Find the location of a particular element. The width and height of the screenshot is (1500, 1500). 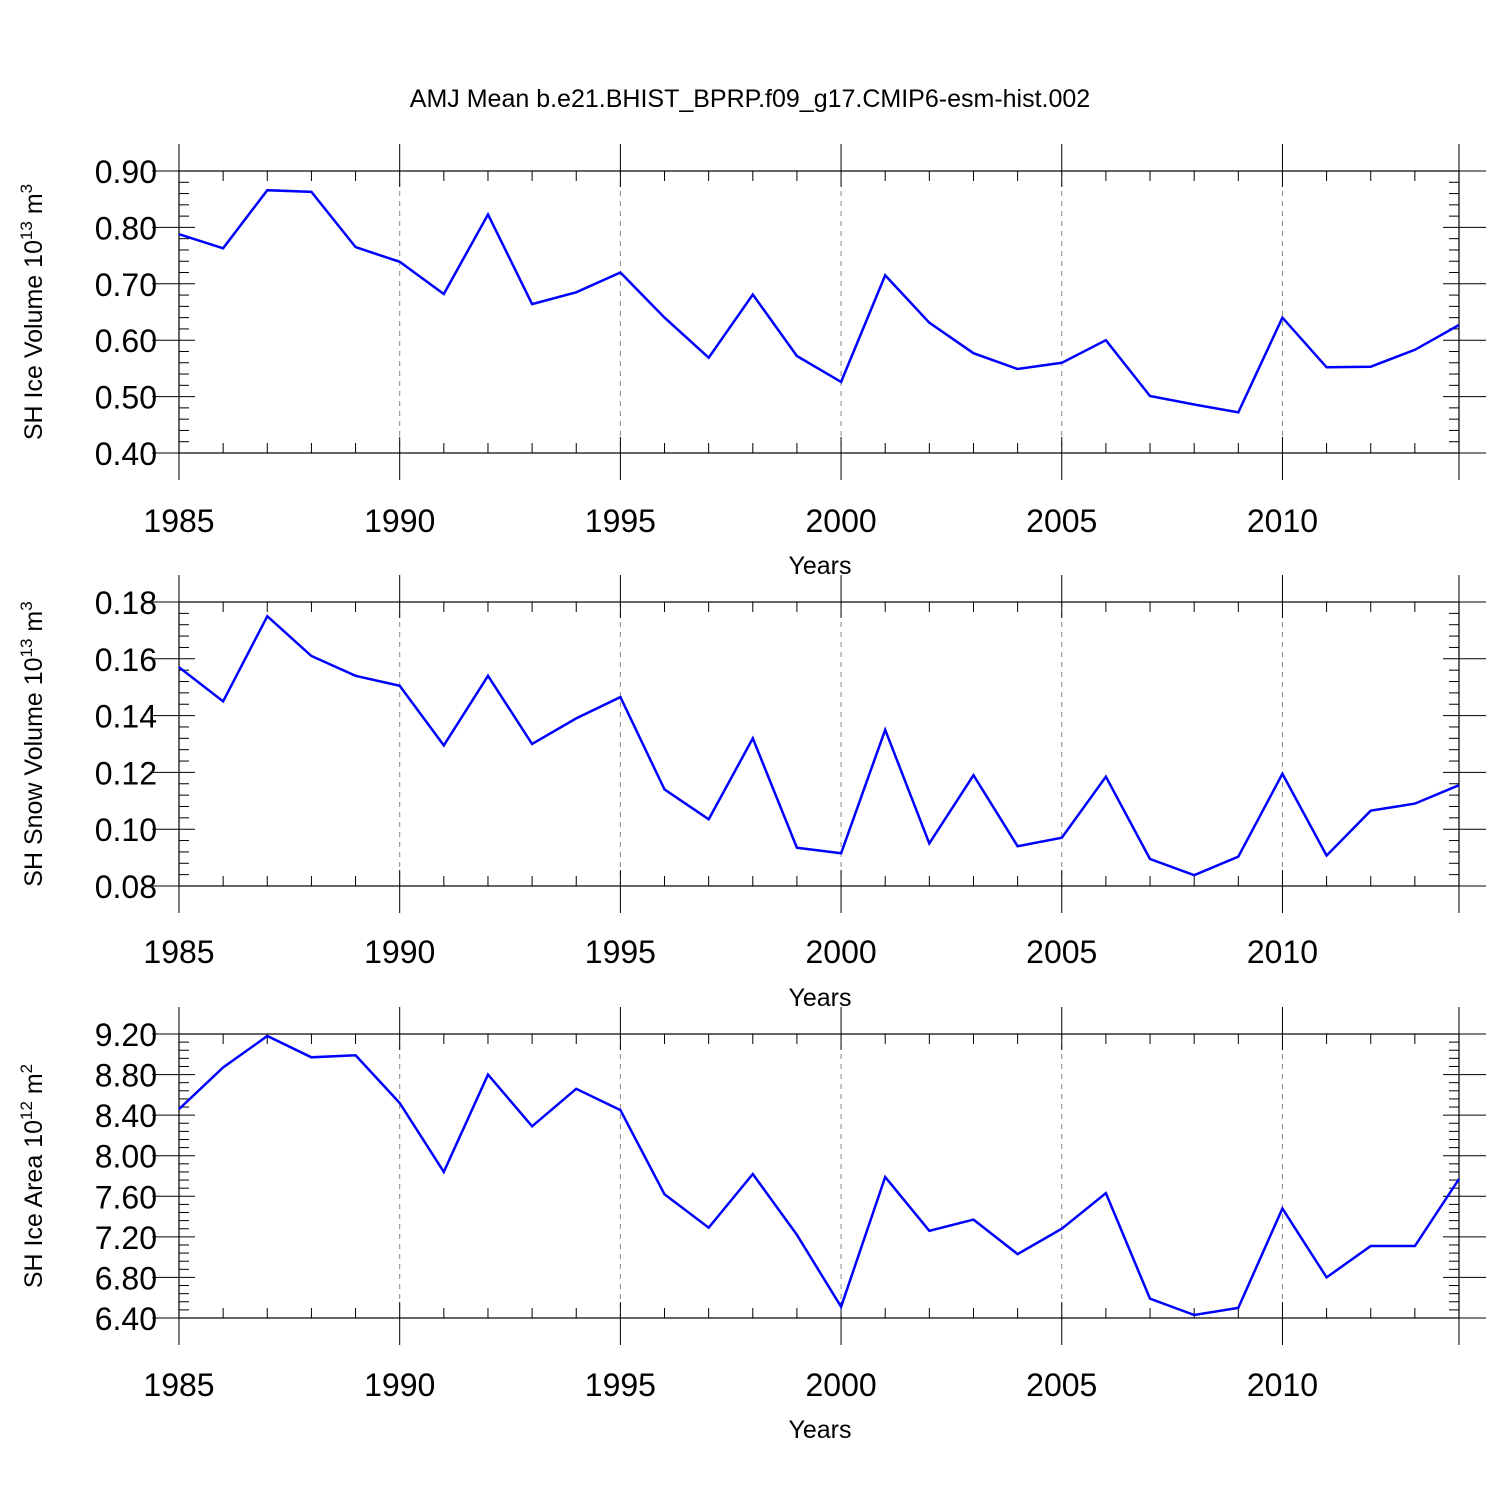

x-tick-label: 2010 is located at coordinates (1282, 521).